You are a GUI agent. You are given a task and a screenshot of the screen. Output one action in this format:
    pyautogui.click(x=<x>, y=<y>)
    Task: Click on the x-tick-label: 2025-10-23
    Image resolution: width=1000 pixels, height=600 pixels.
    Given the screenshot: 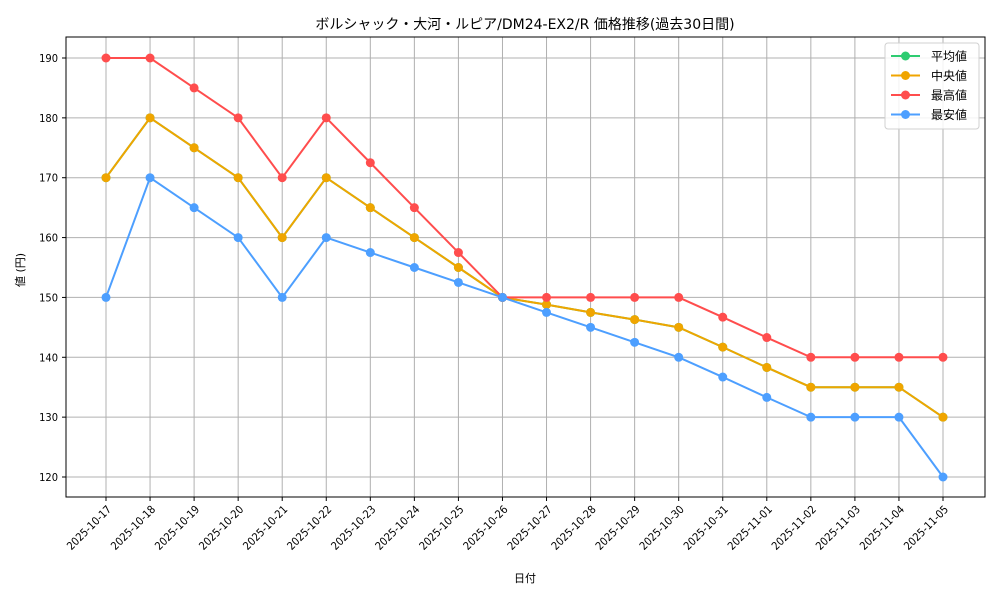 What is the action you would take?
    pyautogui.click(x=354, y=528)
    